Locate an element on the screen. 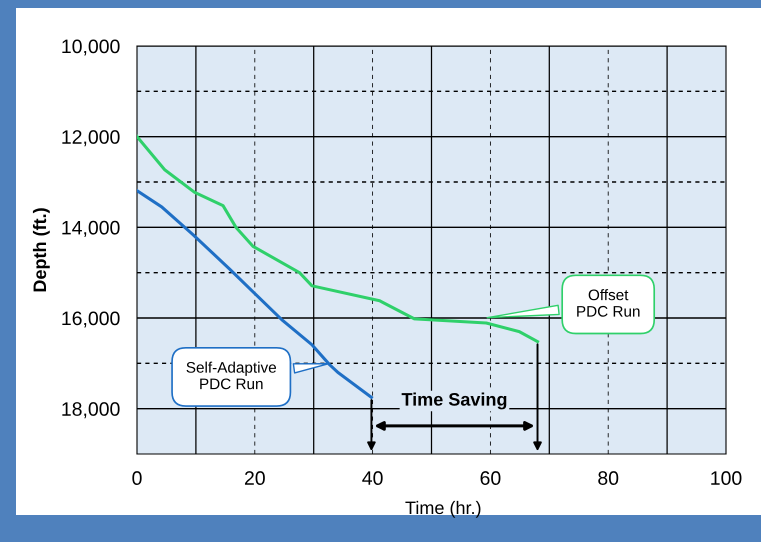  y-tick-label: 16,000 is located at coordinates (91, 319).